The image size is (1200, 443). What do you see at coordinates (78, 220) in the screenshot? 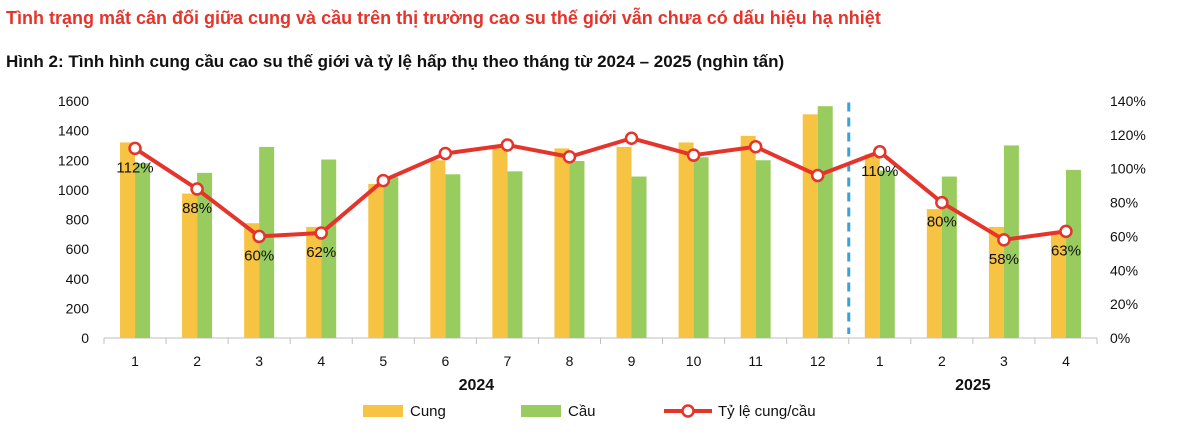
I see `y-left-tick-label: 800` at bounding box center [78, 220].